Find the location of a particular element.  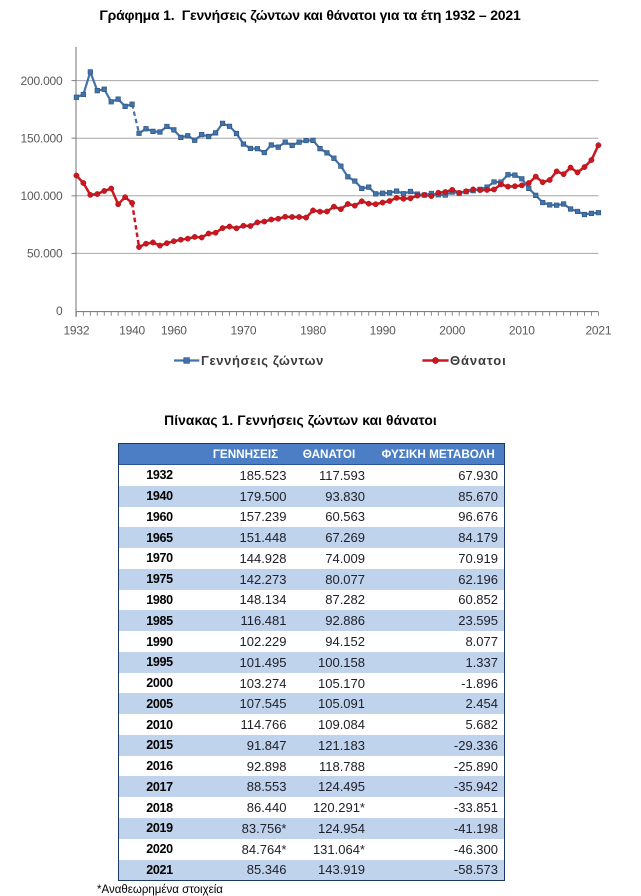

svg-text: 50.000 is located at coordinates (45, 254).